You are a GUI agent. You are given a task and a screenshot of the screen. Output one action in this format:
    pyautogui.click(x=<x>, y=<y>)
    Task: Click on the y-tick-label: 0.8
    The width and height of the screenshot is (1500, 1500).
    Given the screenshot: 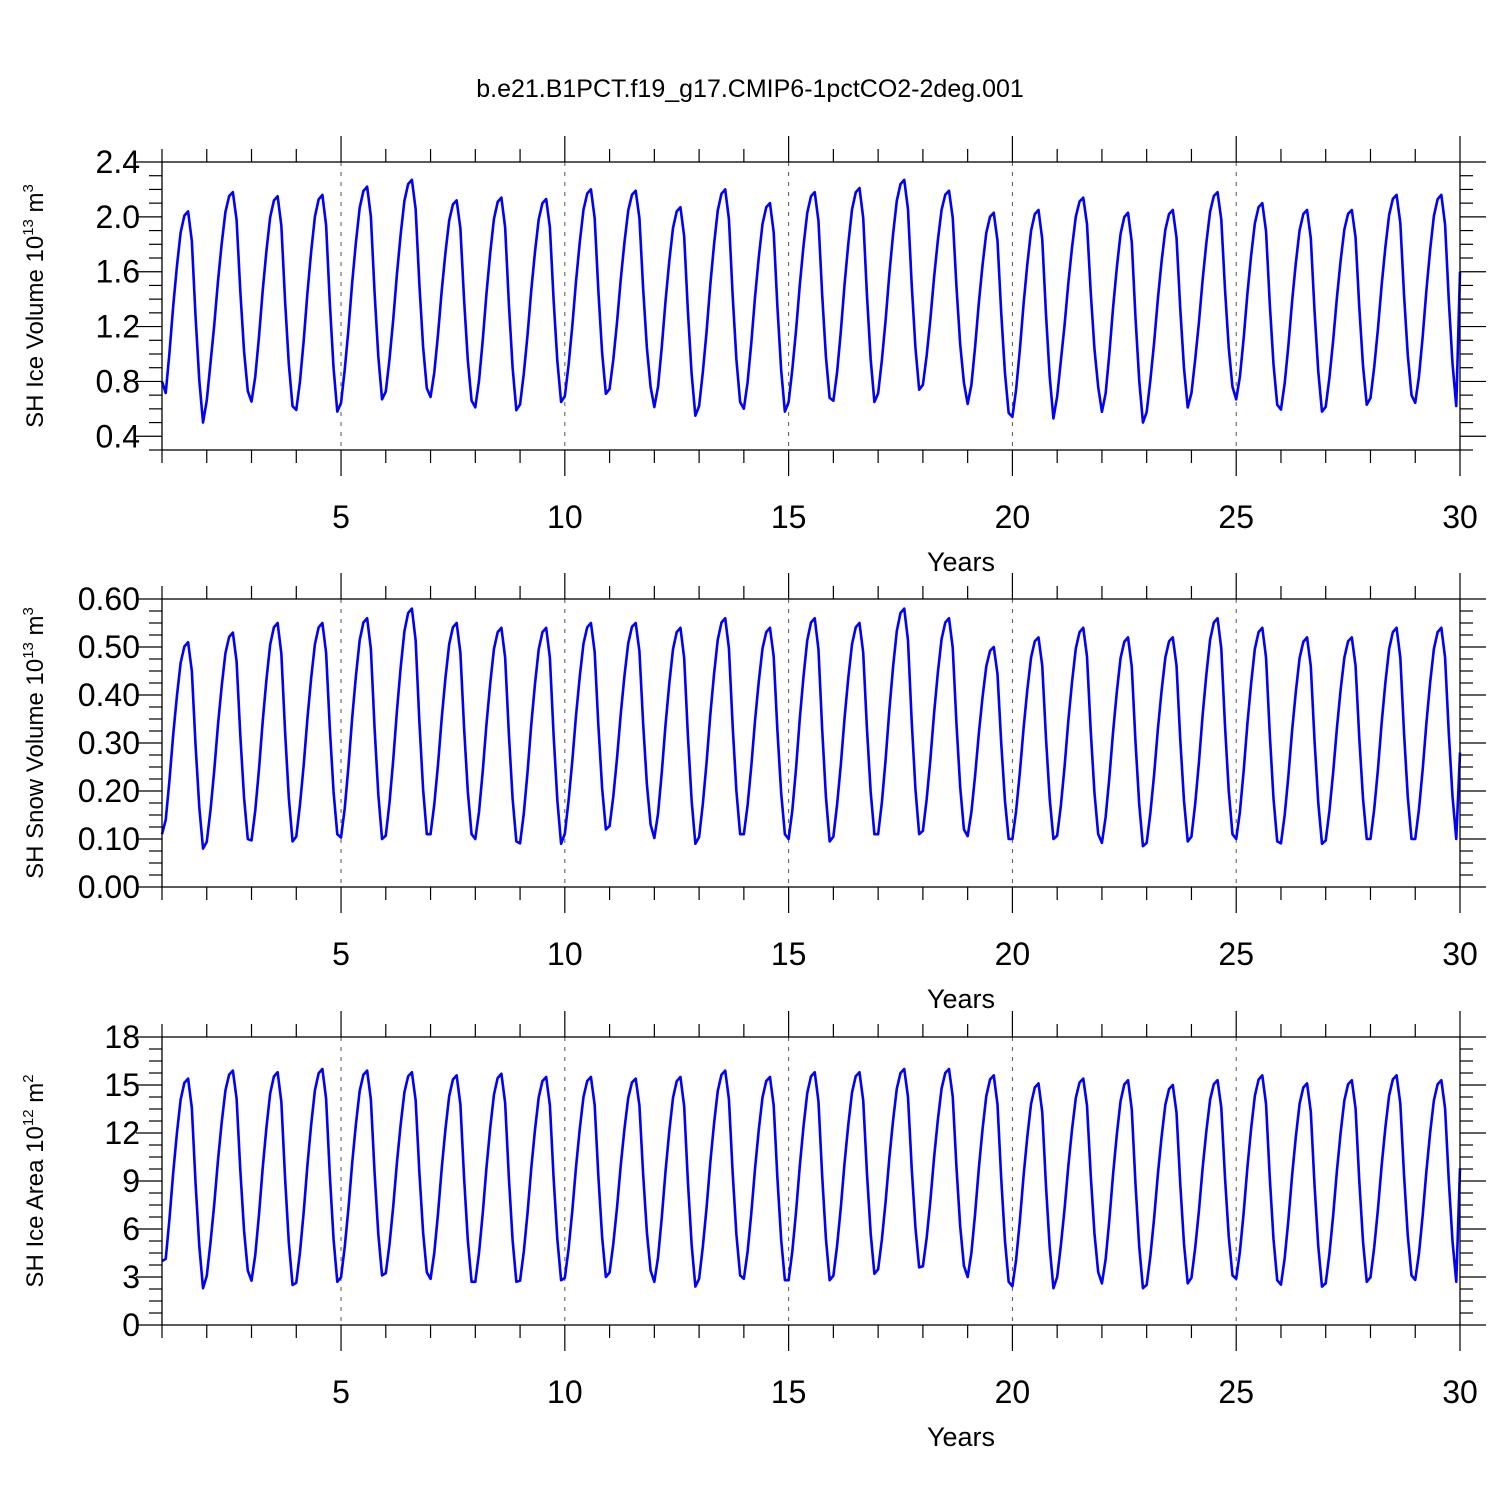 What is the action you would take?
    pyautogui.click(x=118, y=381)
    